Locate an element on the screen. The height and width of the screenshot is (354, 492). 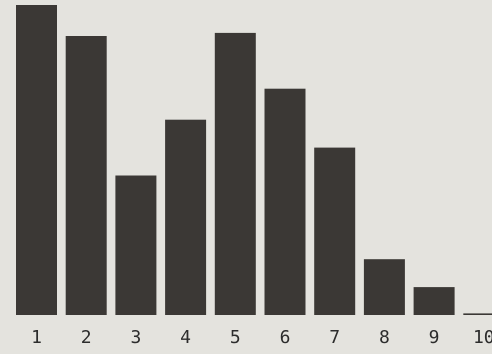
x-tick-label-6: 6 is located at coordinates (285, 337).